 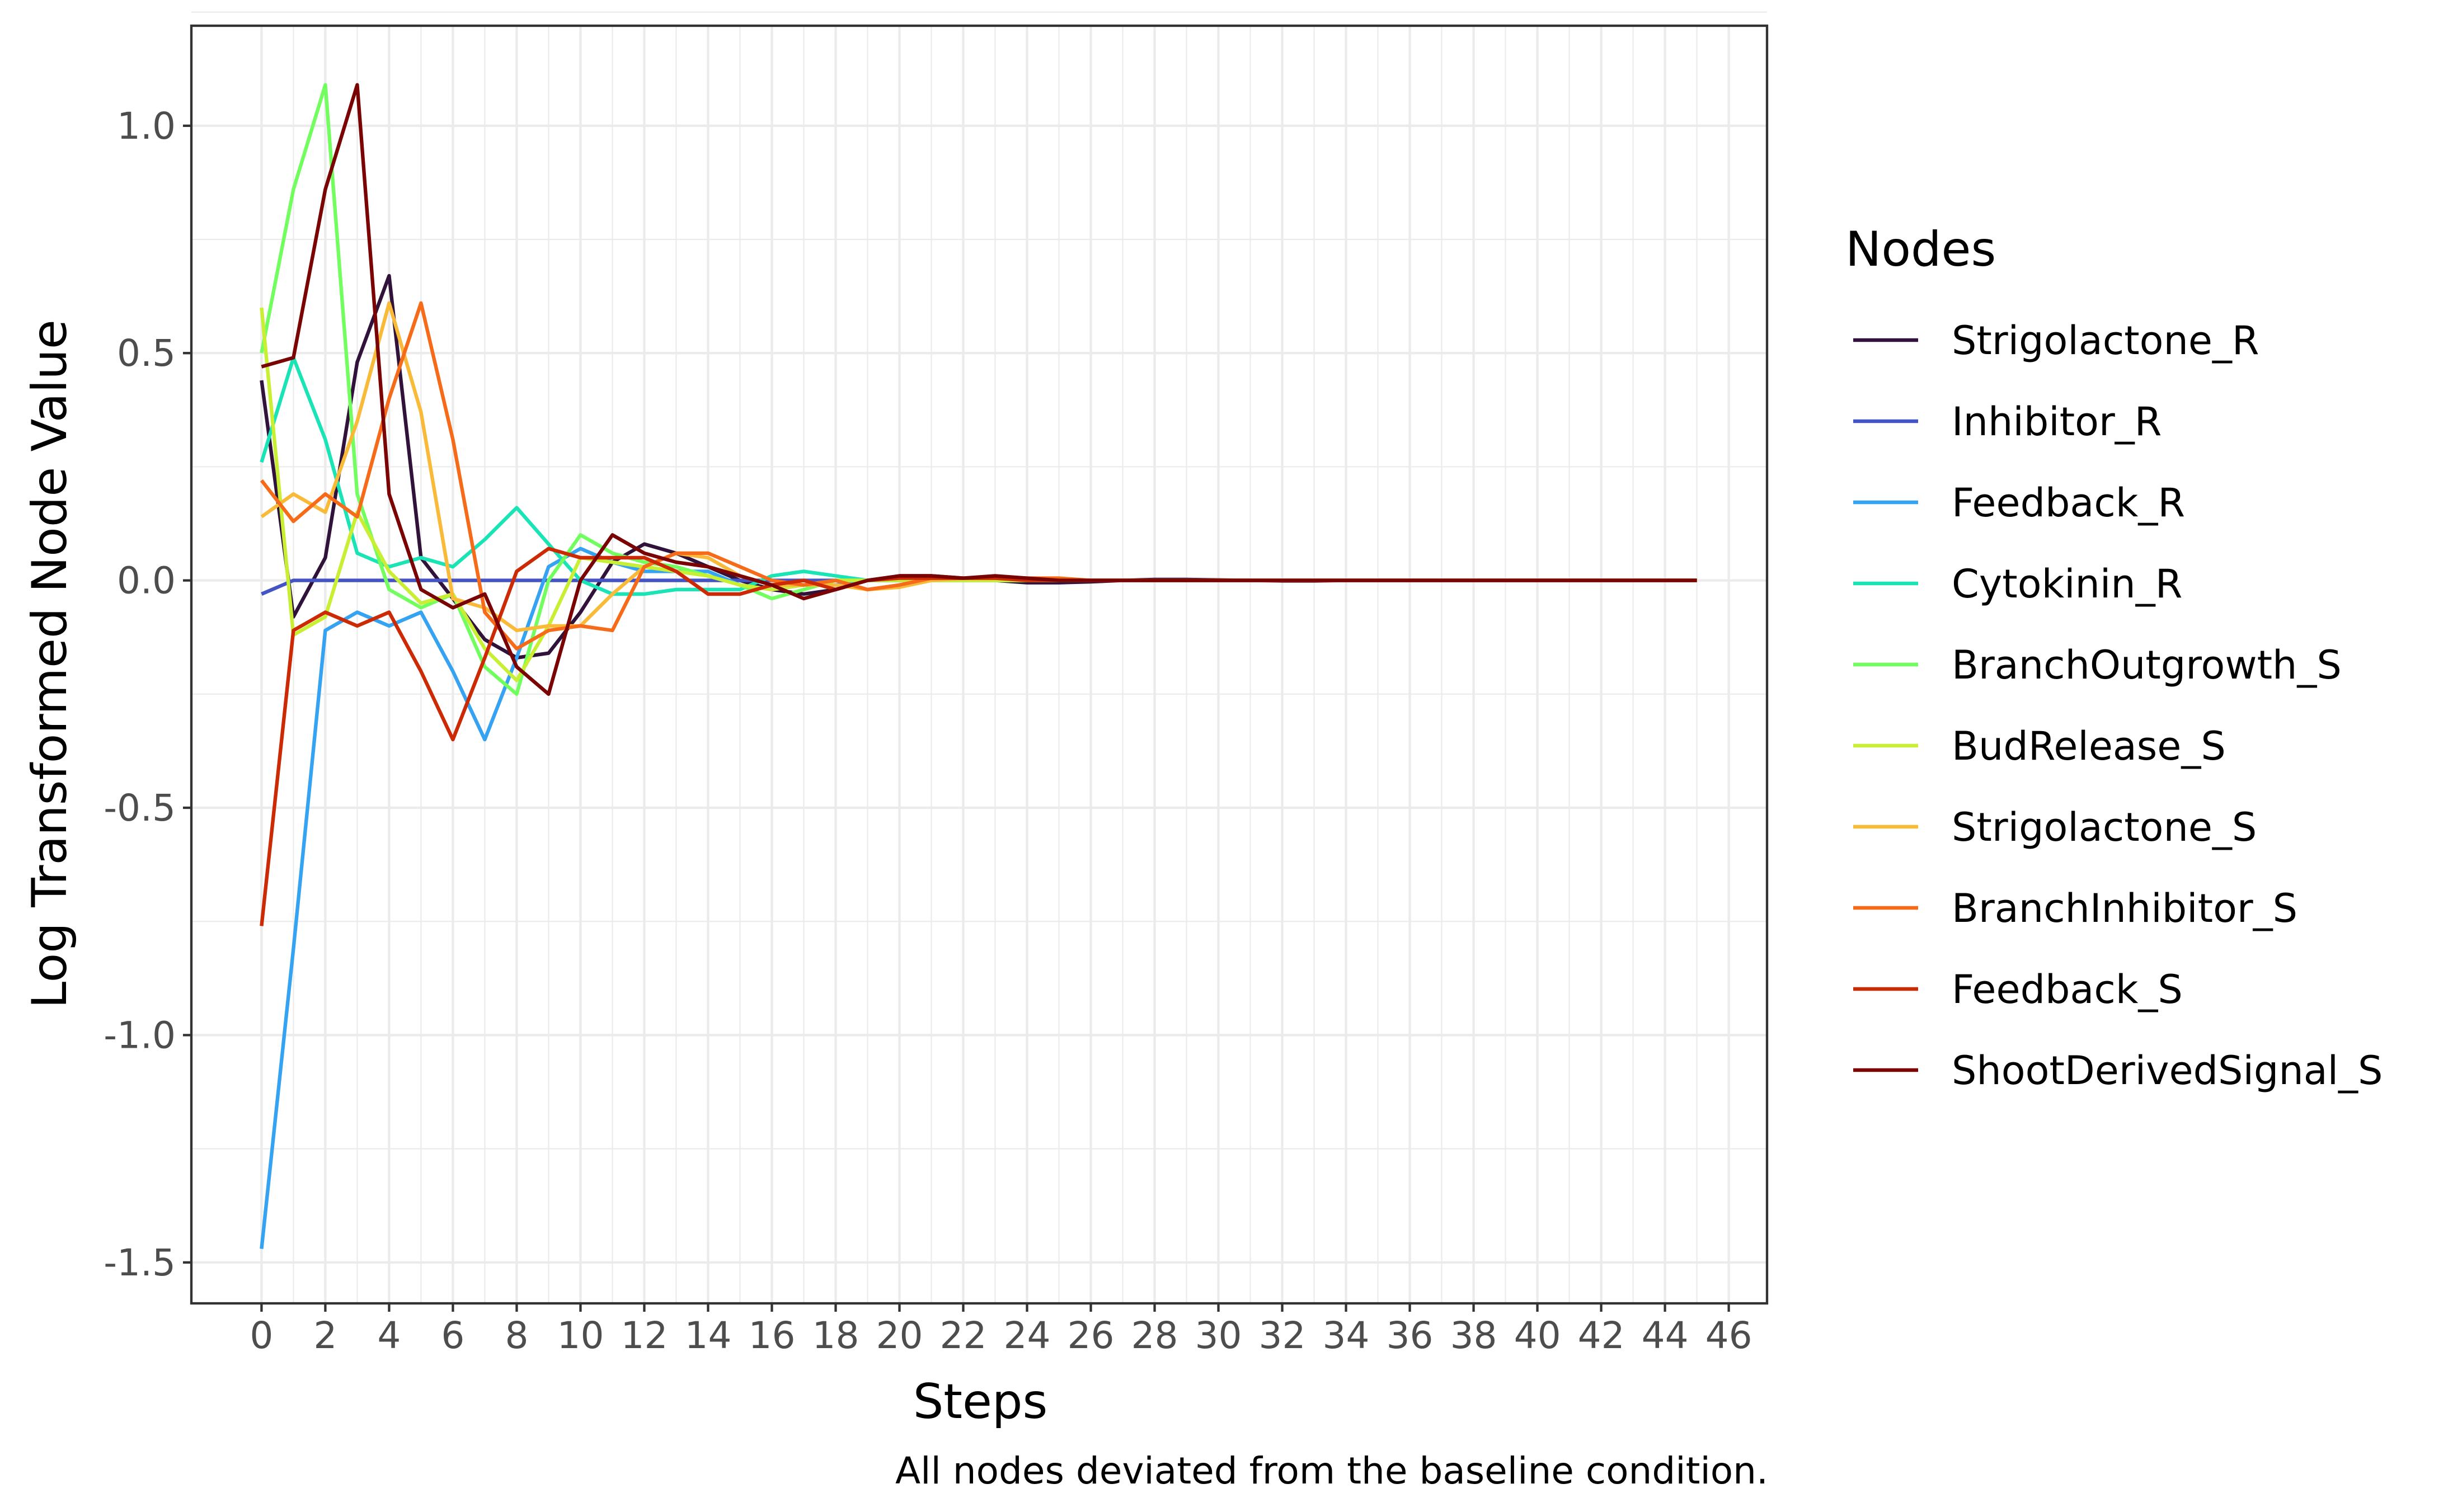 What do you see at coordinates (2167, 1071) in the screenshot?
I see `legend-label: ShootDerivedSignal_S` at bounding box center [2167, 1071].